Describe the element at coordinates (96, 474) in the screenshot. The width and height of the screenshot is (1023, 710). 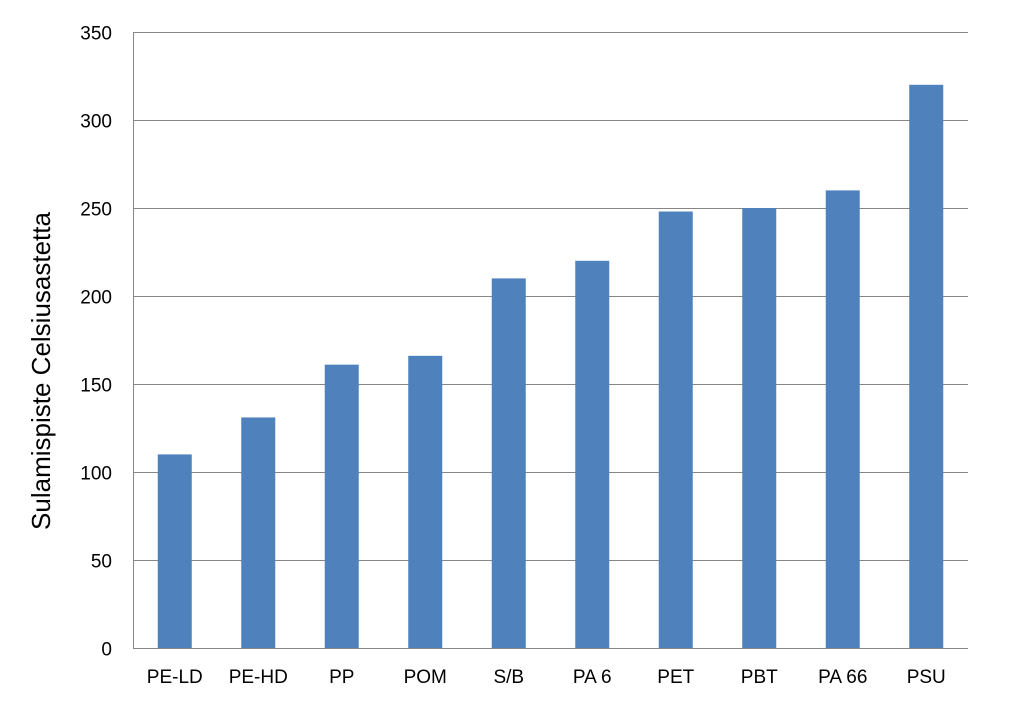
I see `y-tick-label: 100` at that location.